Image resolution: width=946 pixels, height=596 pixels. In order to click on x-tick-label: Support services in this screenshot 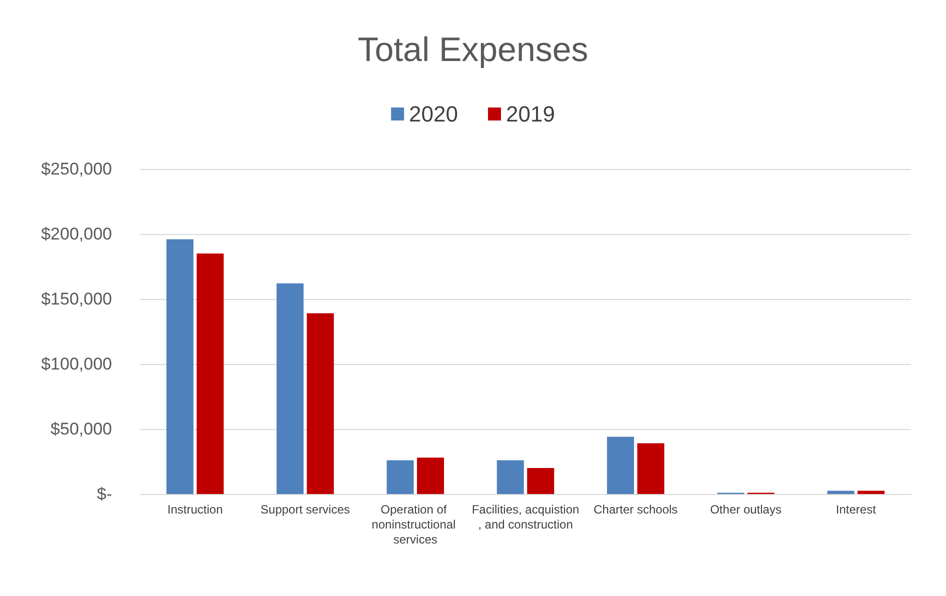, I will do `click(305, 509)`.